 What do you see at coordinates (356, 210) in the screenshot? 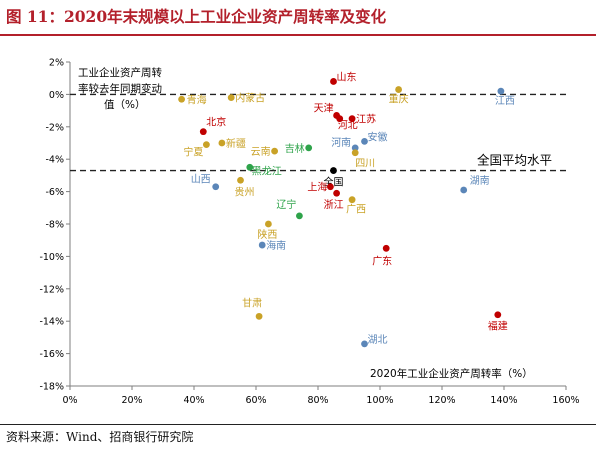
I see `point-label: 广西` at bounding box center [356, 210].